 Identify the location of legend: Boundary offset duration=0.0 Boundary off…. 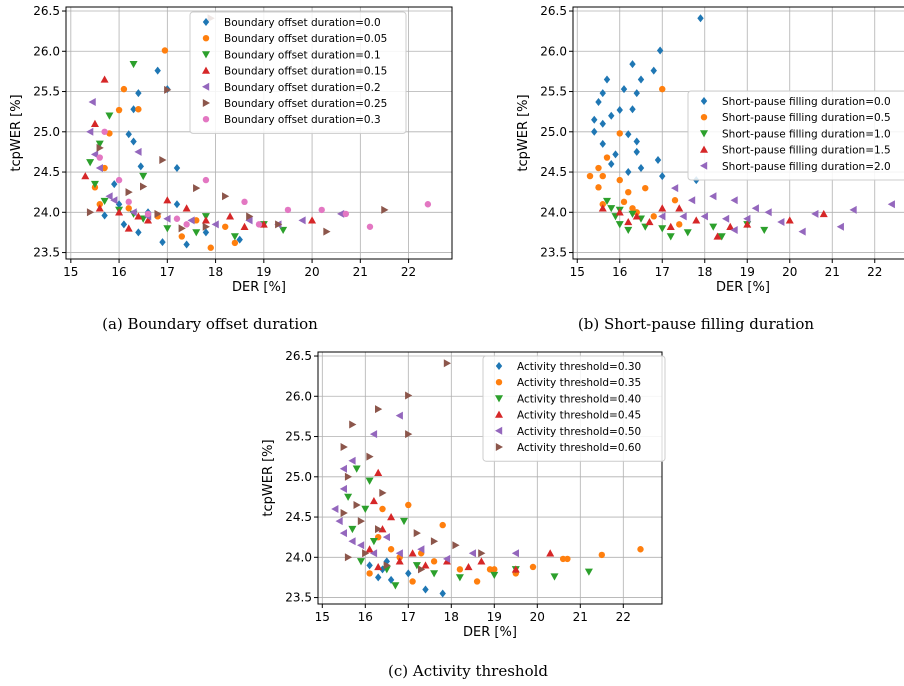
(298, 72).